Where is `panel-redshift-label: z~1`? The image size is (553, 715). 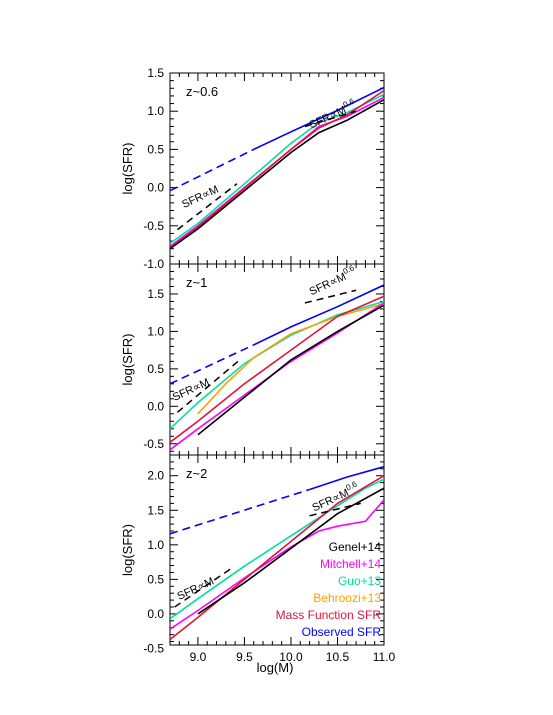
panel-redshift-label: z~1 is located at coordinates (196, 282).